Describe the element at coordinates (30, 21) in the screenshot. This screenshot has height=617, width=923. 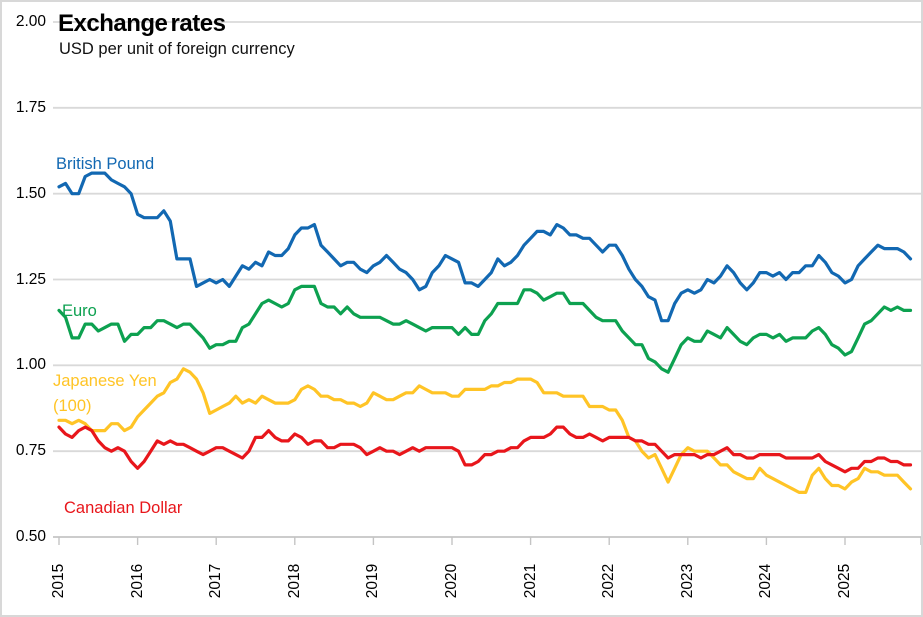
I see `y-tick-label: 2.00` at that location.